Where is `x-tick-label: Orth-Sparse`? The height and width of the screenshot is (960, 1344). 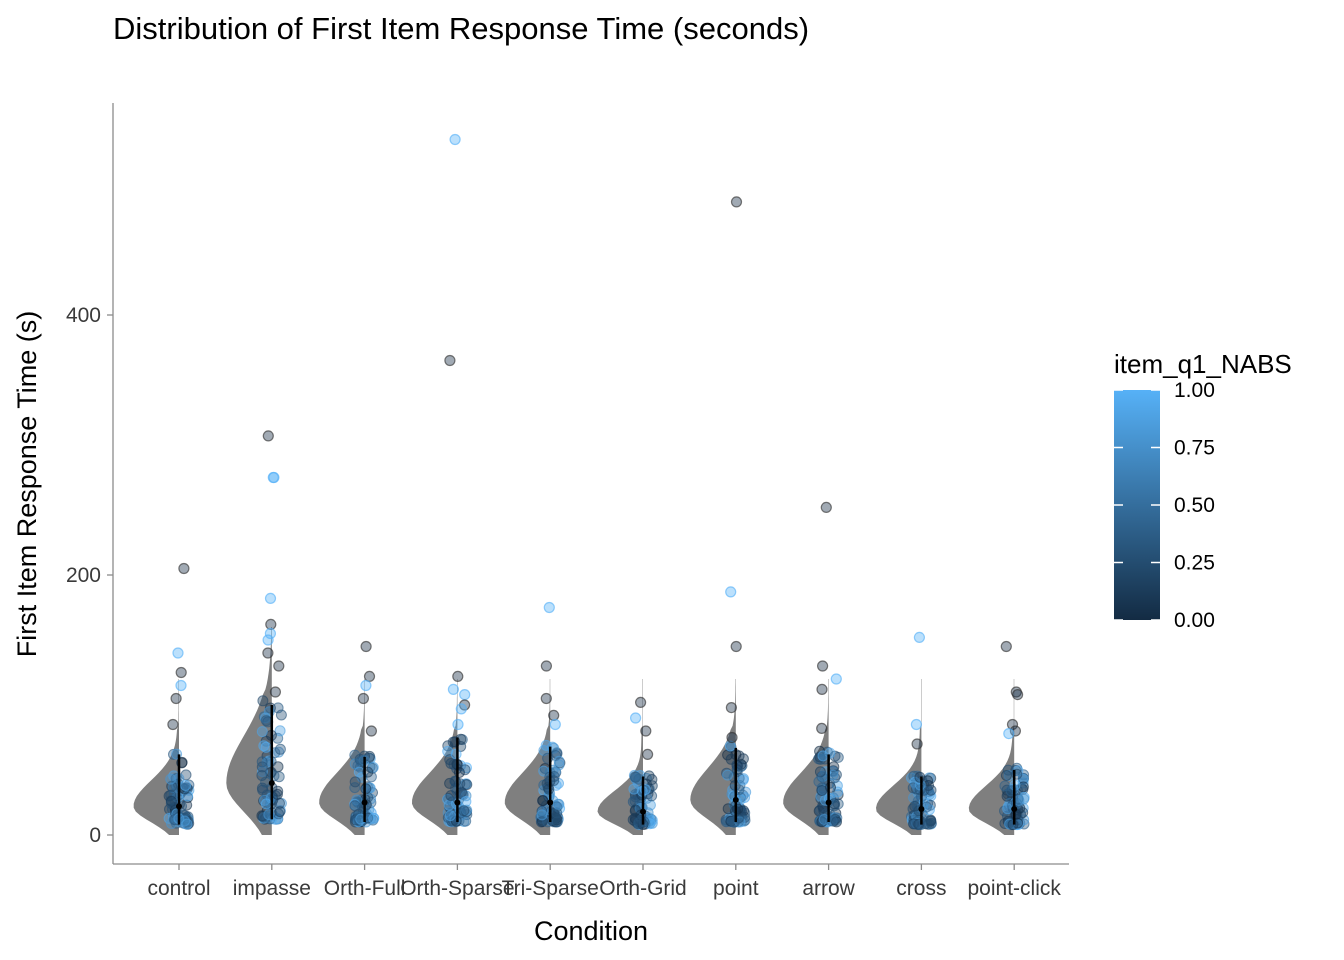
x-tick-label: Orth-Sparse is located at coordinates (457, 888).